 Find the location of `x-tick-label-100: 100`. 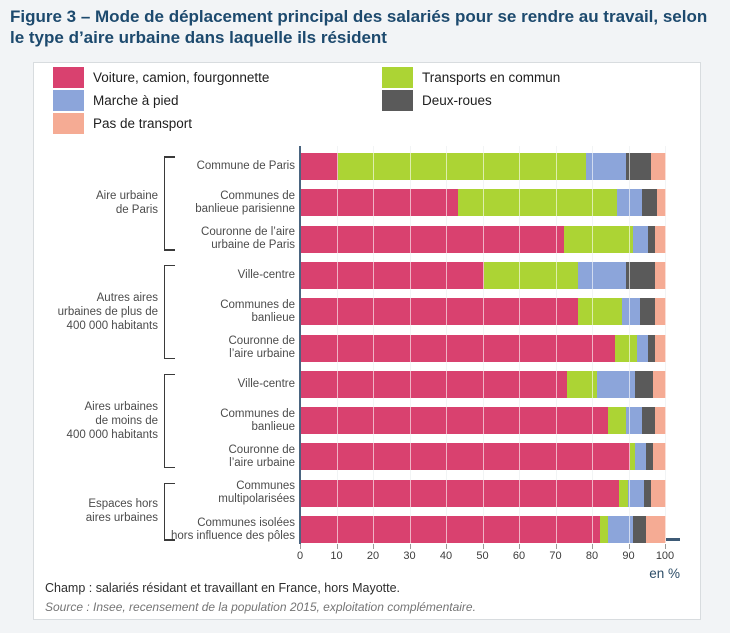

x-tick-label-100: 100 is located at coordinates (665, 556).